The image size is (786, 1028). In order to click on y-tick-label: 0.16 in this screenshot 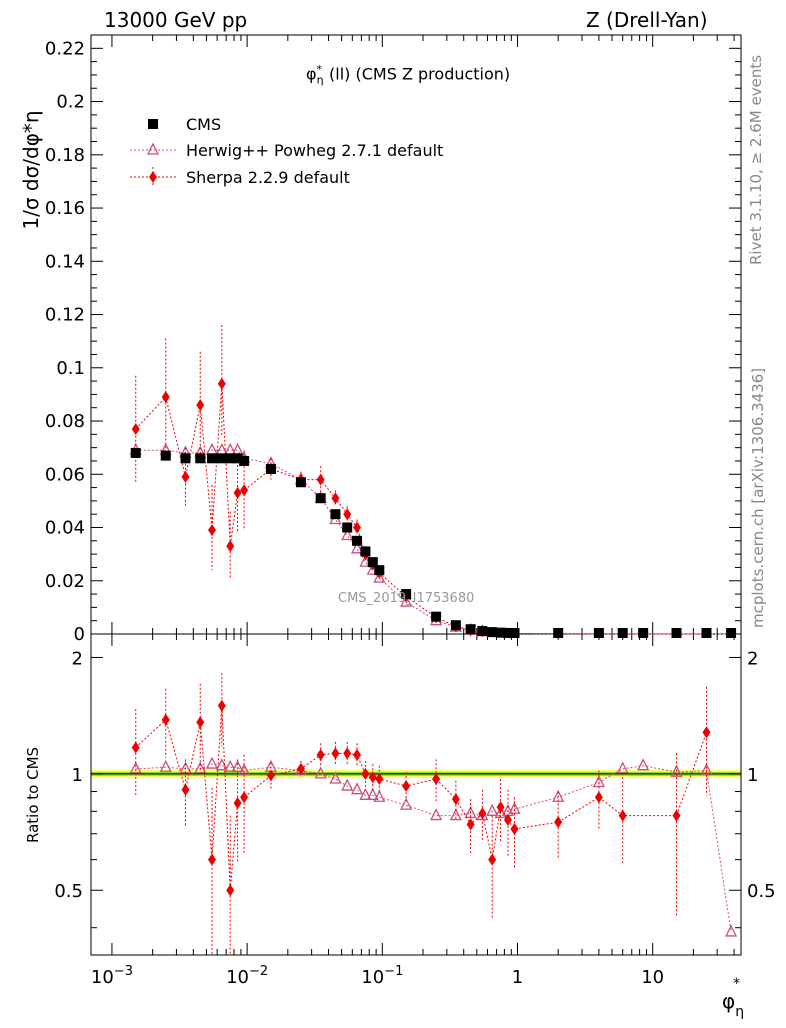, I will do `click(65, 208)`.